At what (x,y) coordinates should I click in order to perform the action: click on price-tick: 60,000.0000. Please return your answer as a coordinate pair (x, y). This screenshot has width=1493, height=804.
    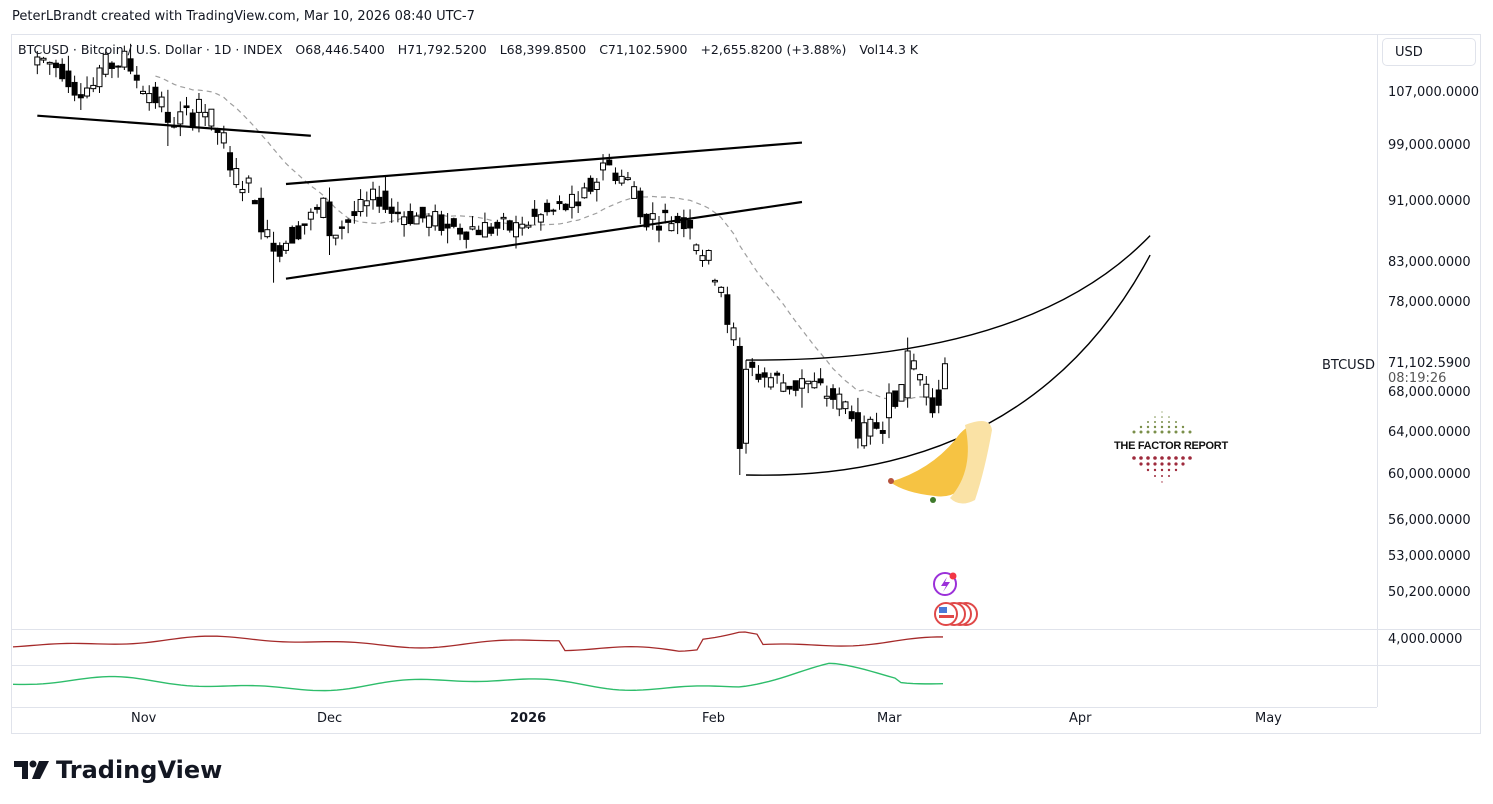
    Looking at the image, I should click on (1429, 474).